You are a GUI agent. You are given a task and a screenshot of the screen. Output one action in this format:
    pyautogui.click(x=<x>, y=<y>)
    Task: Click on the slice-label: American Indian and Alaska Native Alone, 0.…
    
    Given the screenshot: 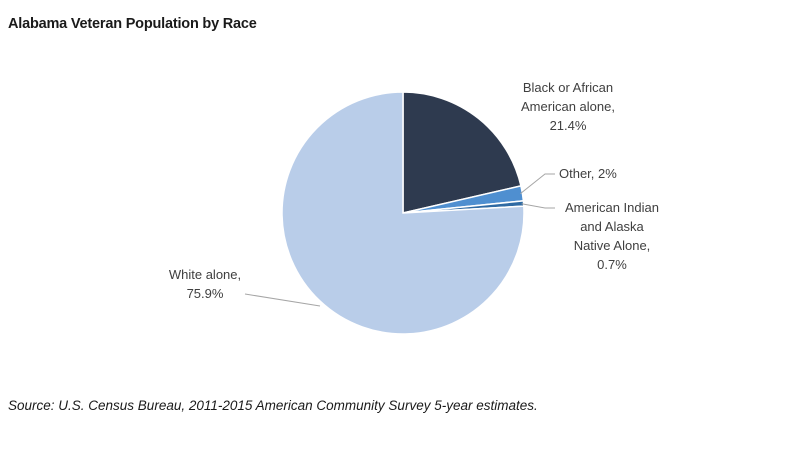 What is the action you would take?
    pyautogui.click(x=612, y=236)
    